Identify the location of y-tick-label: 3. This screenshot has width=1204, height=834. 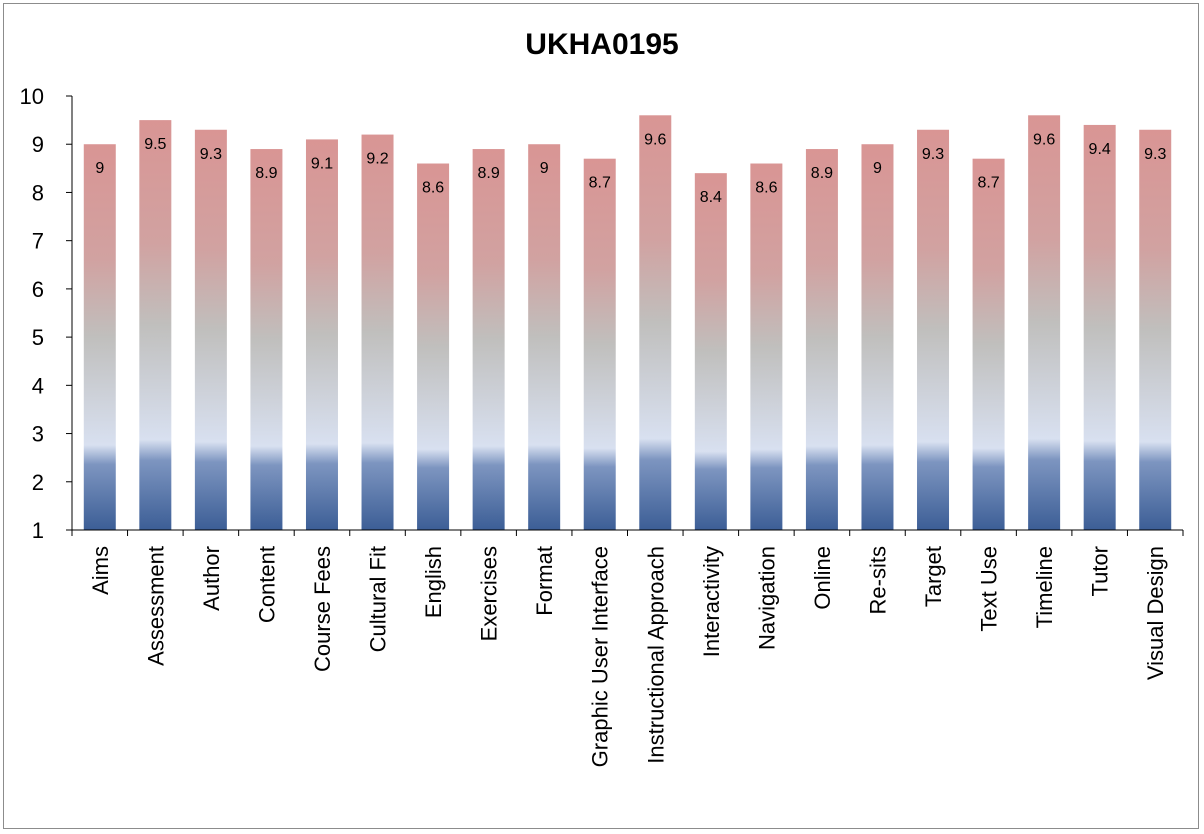
(38, 434).